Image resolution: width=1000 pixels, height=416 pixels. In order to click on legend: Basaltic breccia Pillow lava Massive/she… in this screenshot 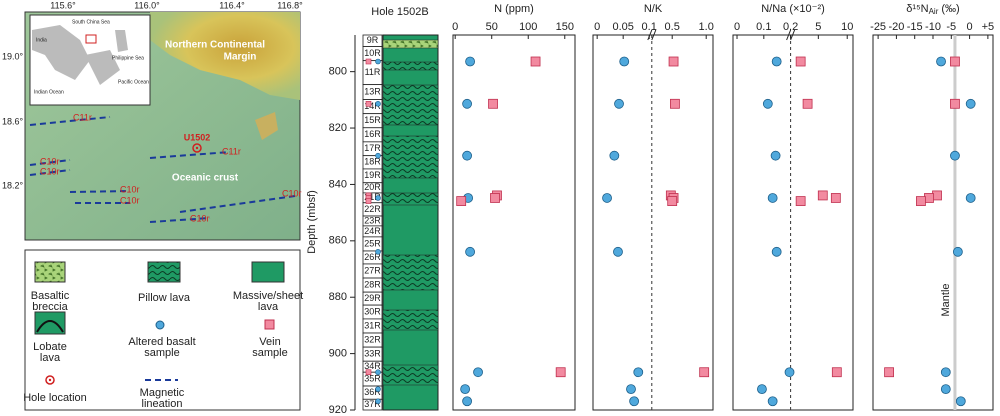, I will do `click(163, 330)`.